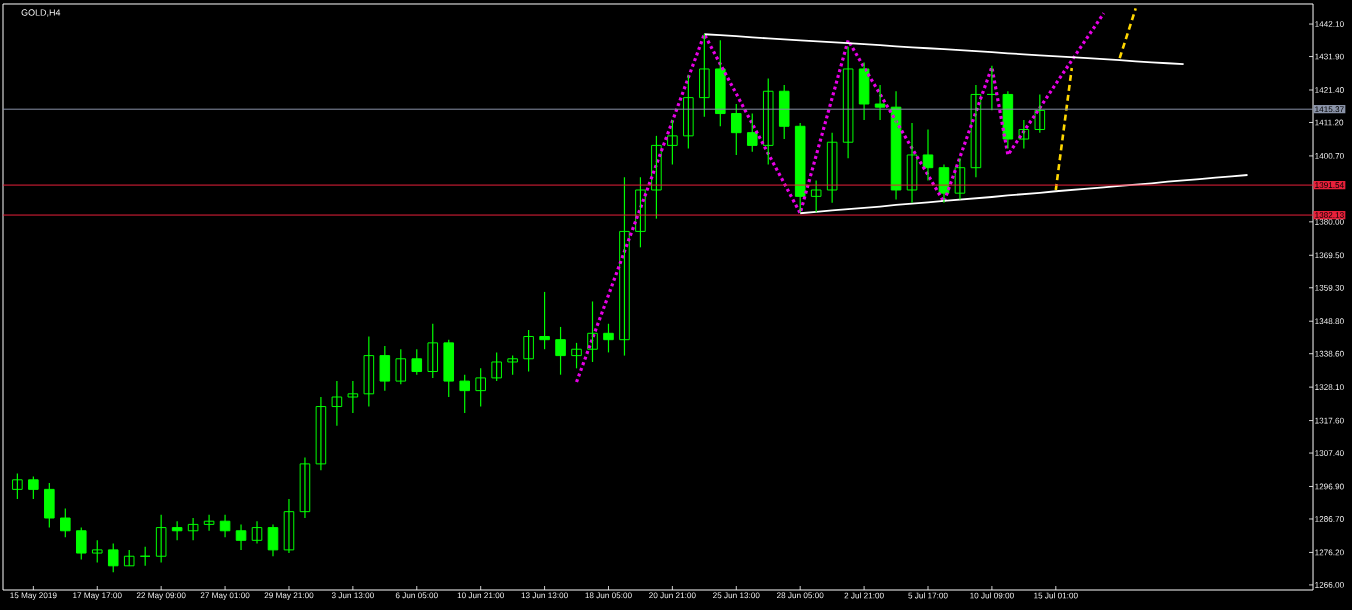  Describe the element at coordinates (1329, 255) in the screenshot. I see `y-tick-label: 1369.50` at that location.